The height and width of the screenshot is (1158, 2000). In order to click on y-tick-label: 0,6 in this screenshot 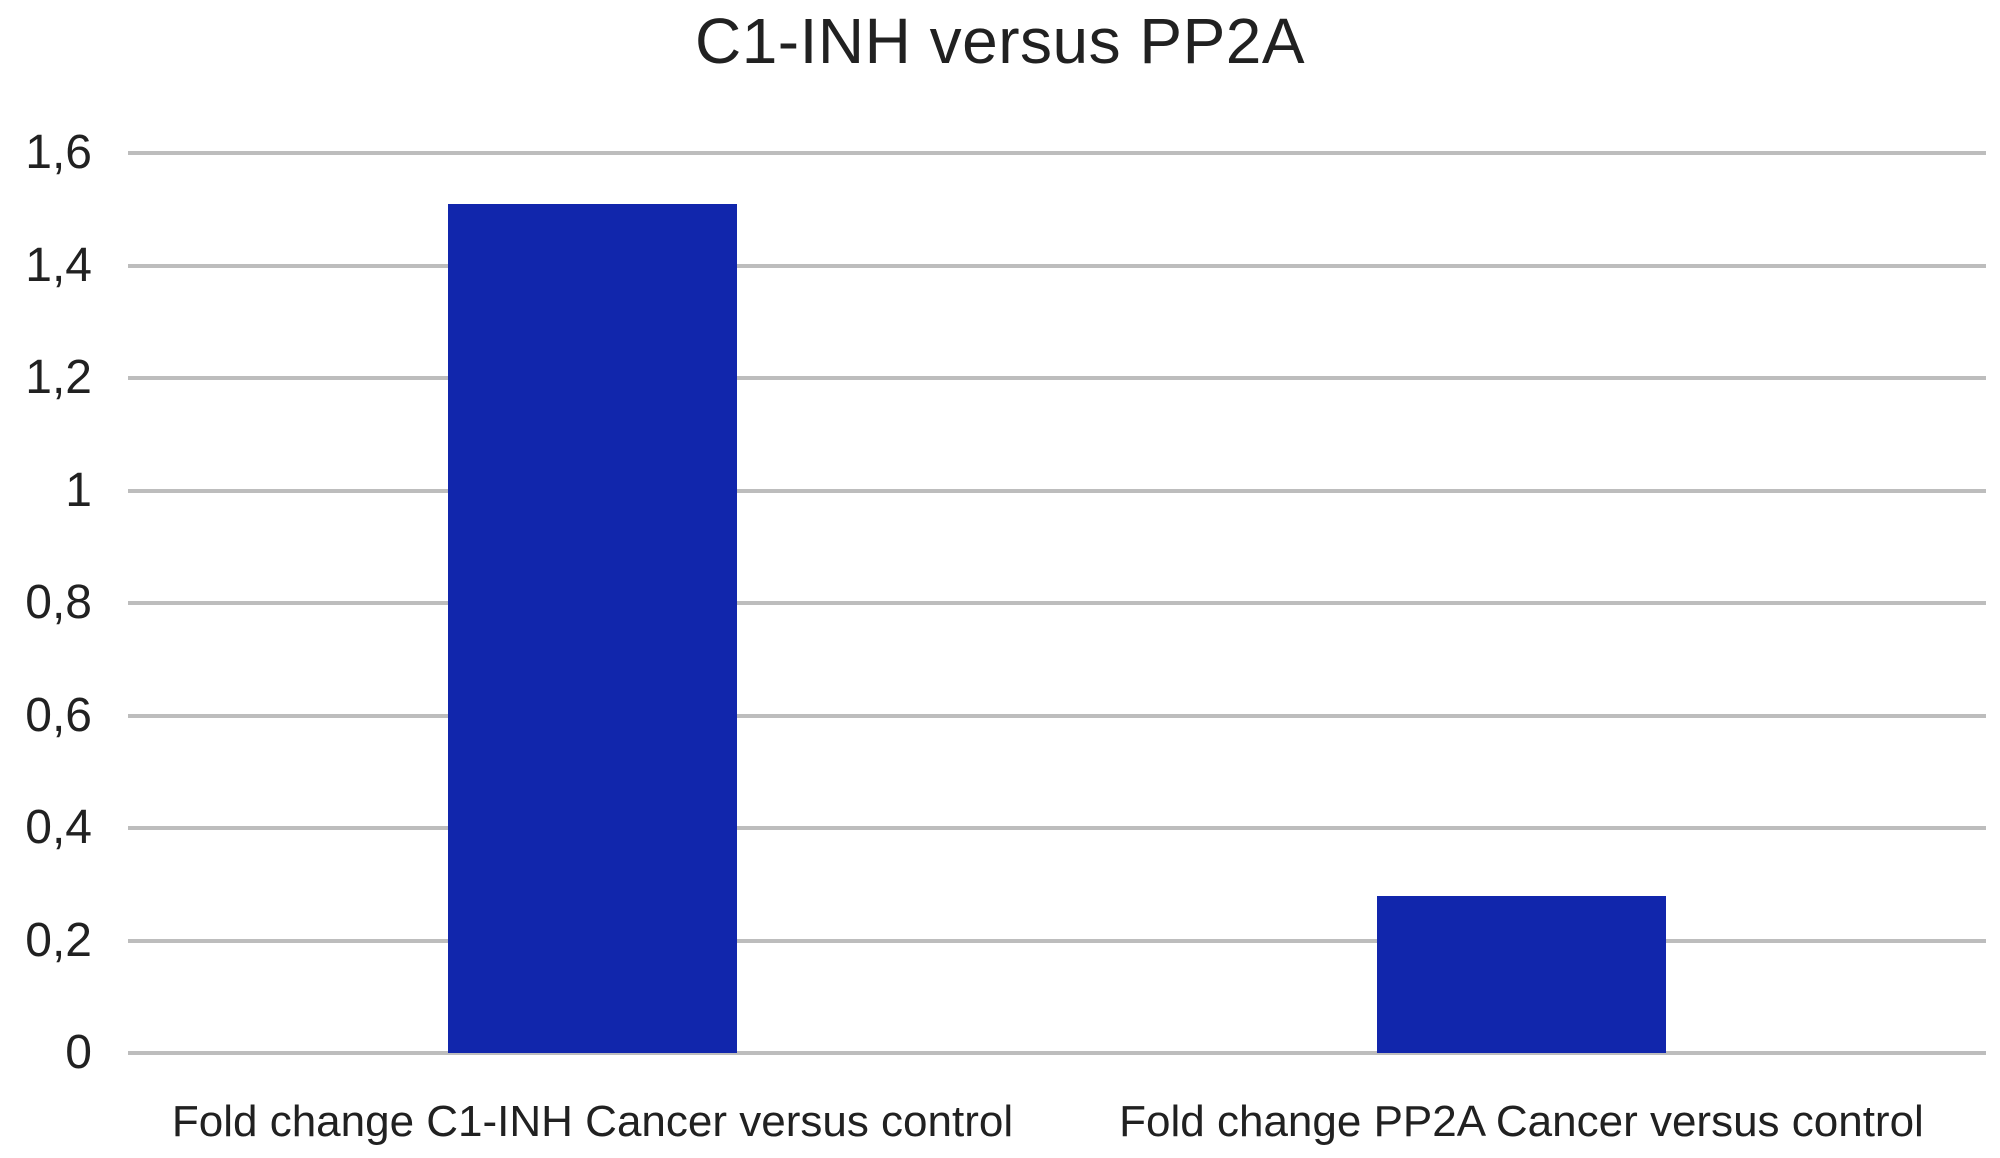, I will do `click(58, 715)`.